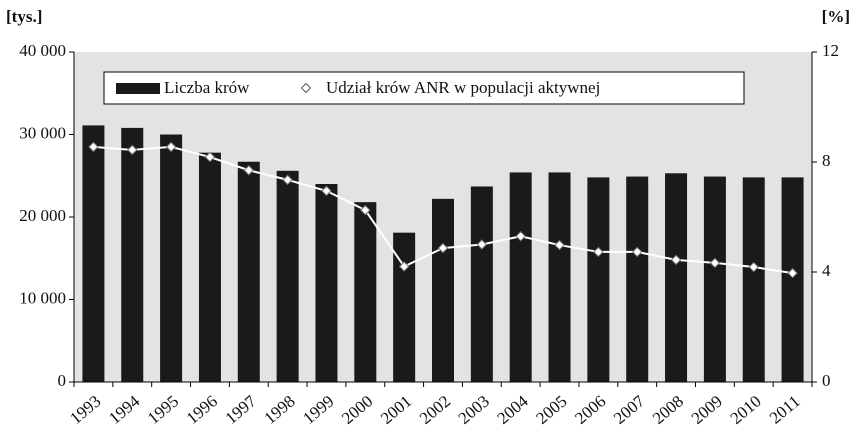 The height and width of the screenshot is (434, 856). Describe the element at coordinates (513, 409) in the screenshot. I see `x-tick-label: 2004` at that location.